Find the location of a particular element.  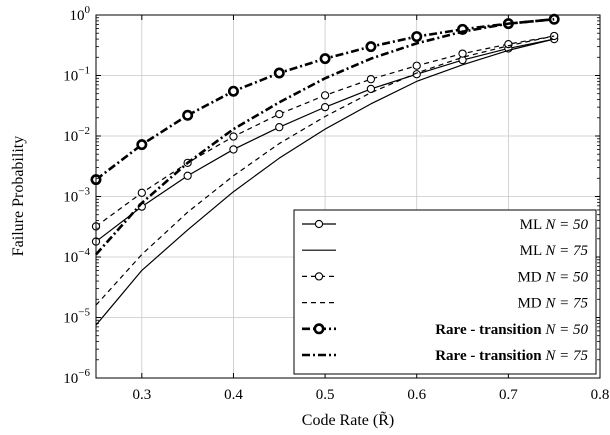

x-tick-label: 0.6 is located at coordinates (416, 395).